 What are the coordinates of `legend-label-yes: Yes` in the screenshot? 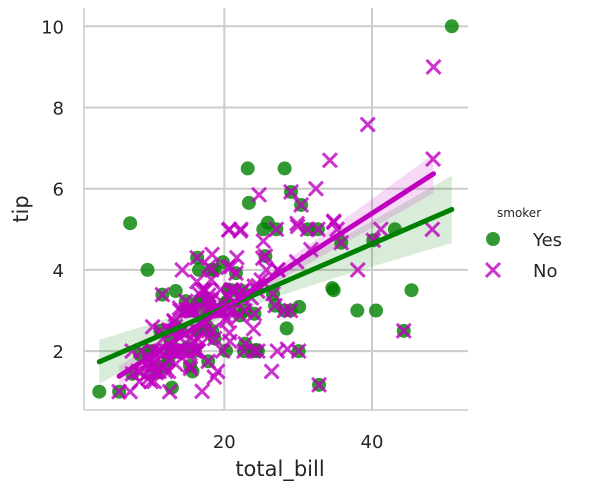 It's located at (547, 240).